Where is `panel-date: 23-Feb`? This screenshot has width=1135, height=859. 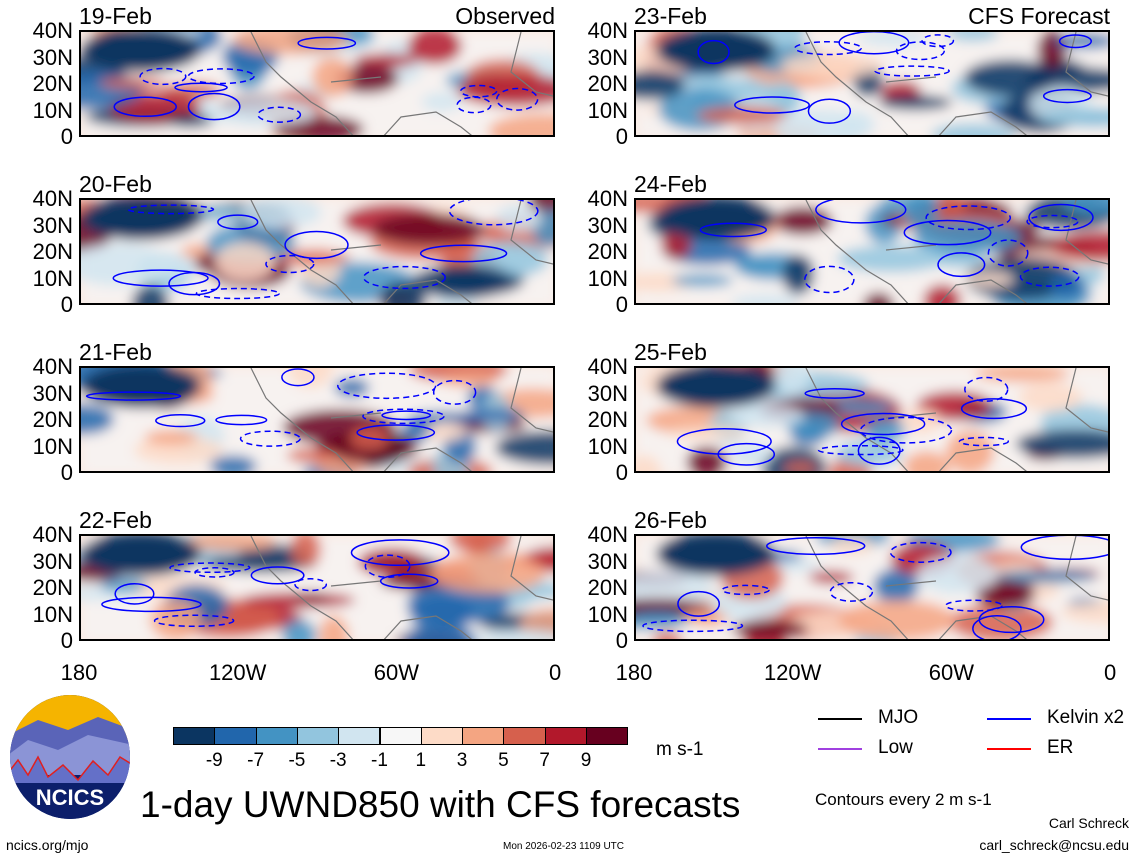
panel-date: 23-Feb is located at coordinates (670, 16).